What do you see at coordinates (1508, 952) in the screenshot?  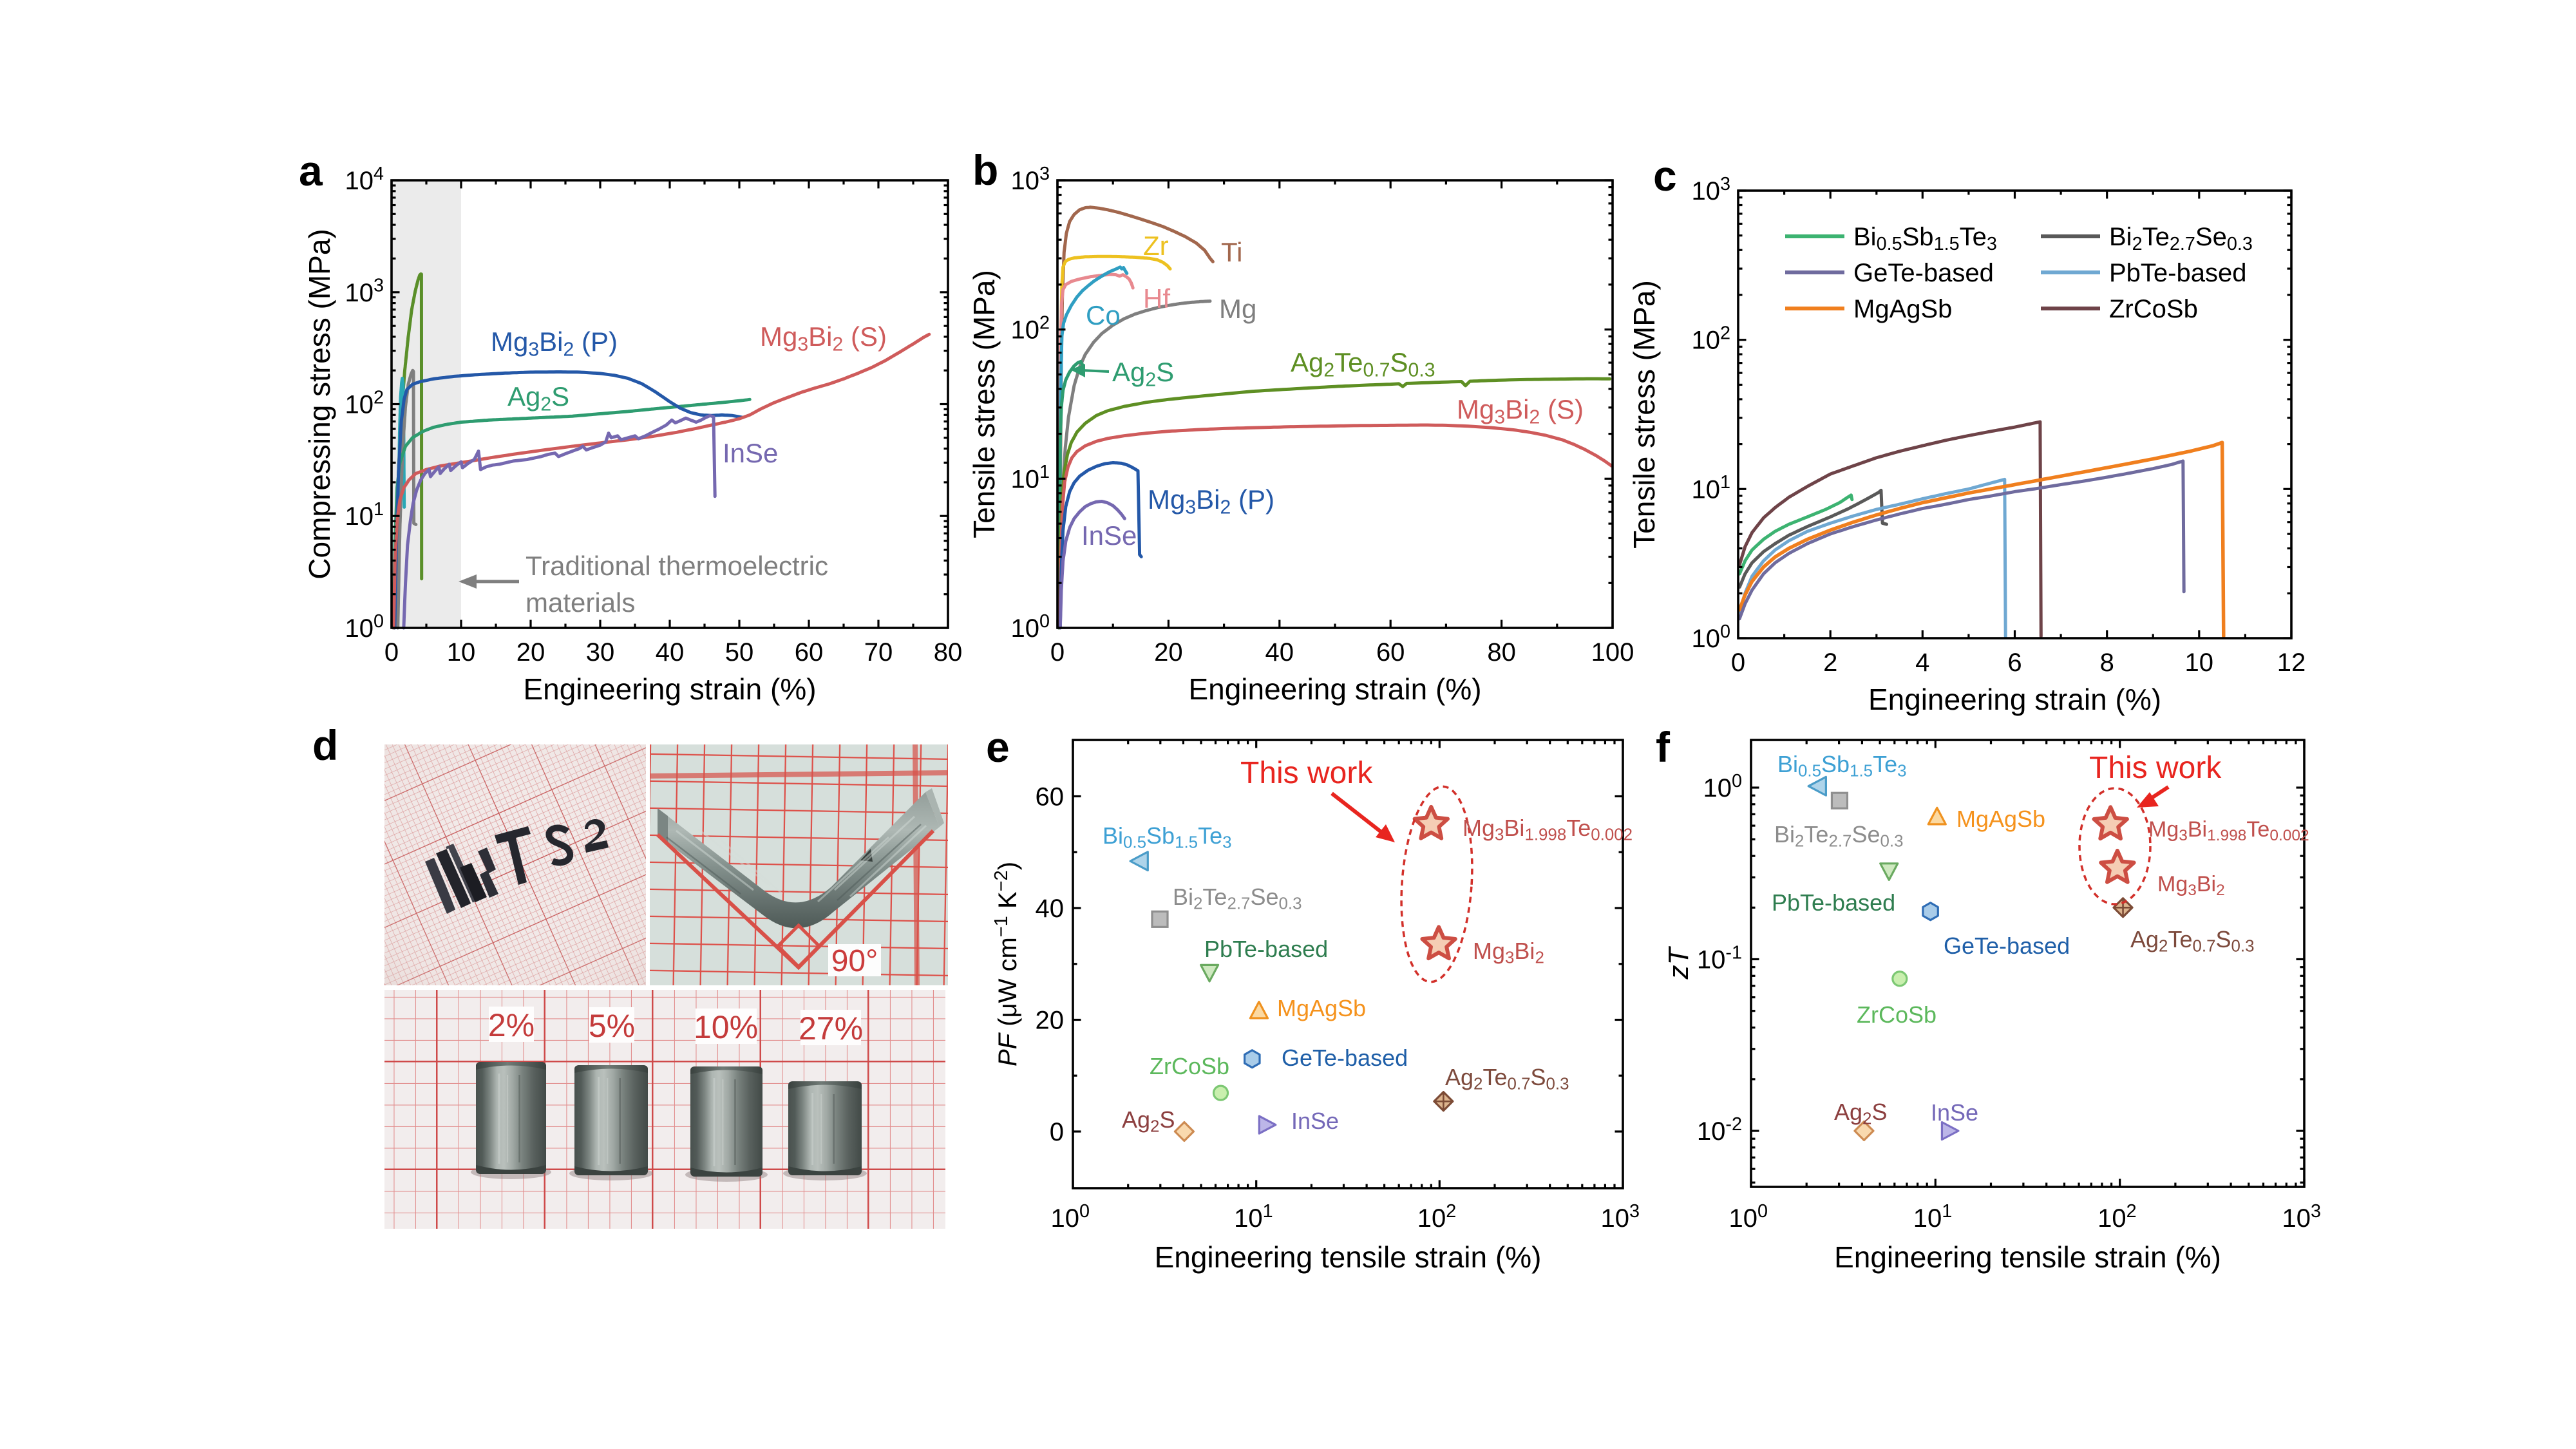 I see `svg-text: Mg3Bi2` at bounding box center [1508, 952].